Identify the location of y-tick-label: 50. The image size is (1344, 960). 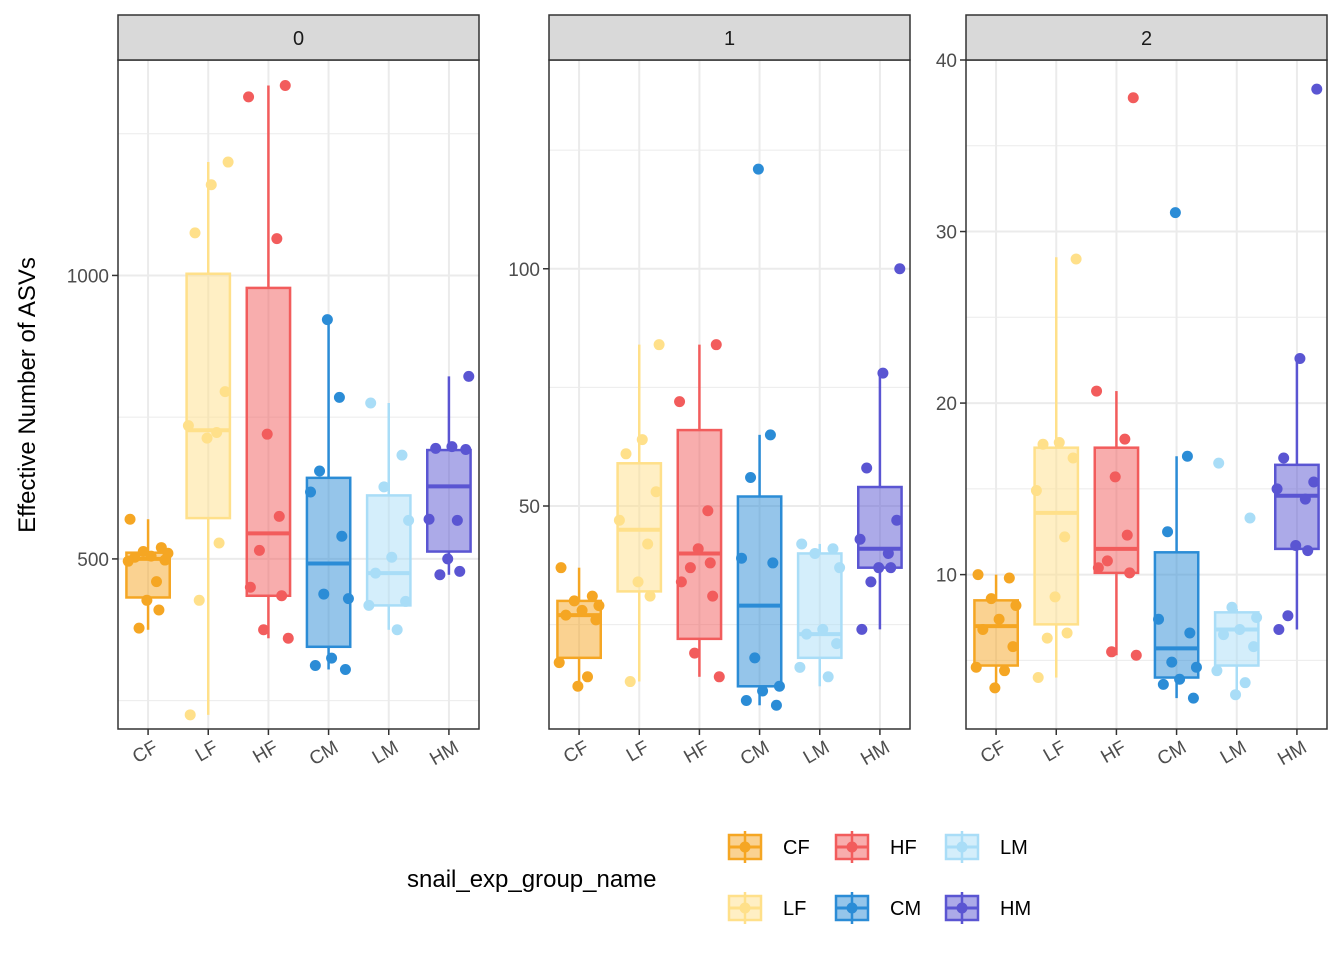
(529, 507).